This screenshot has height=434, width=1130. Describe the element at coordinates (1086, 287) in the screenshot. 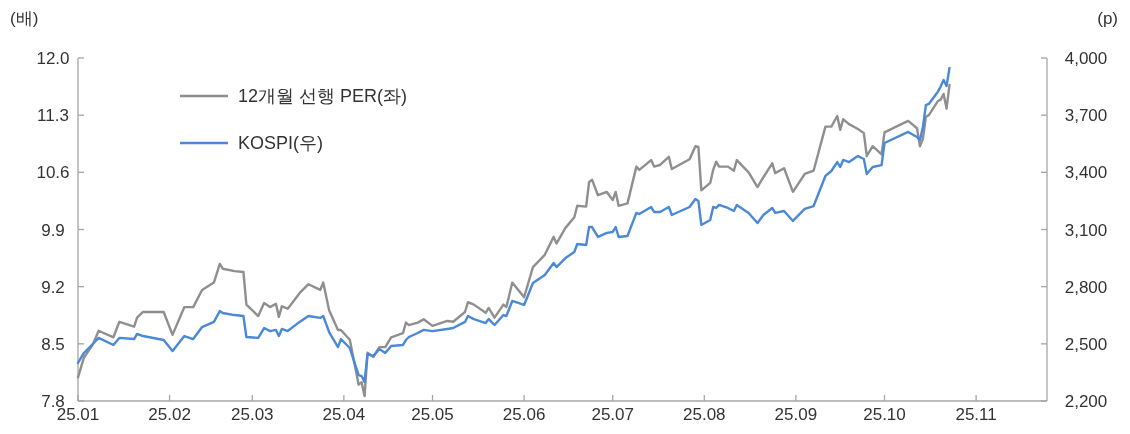

I see `y2-tick-label: 2,800` at that location.